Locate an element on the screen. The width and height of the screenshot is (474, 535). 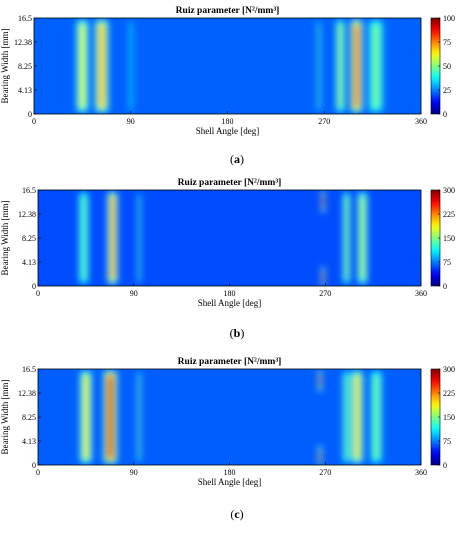
colorbar-tick-label: 25 is located at coordinates (447, 90).